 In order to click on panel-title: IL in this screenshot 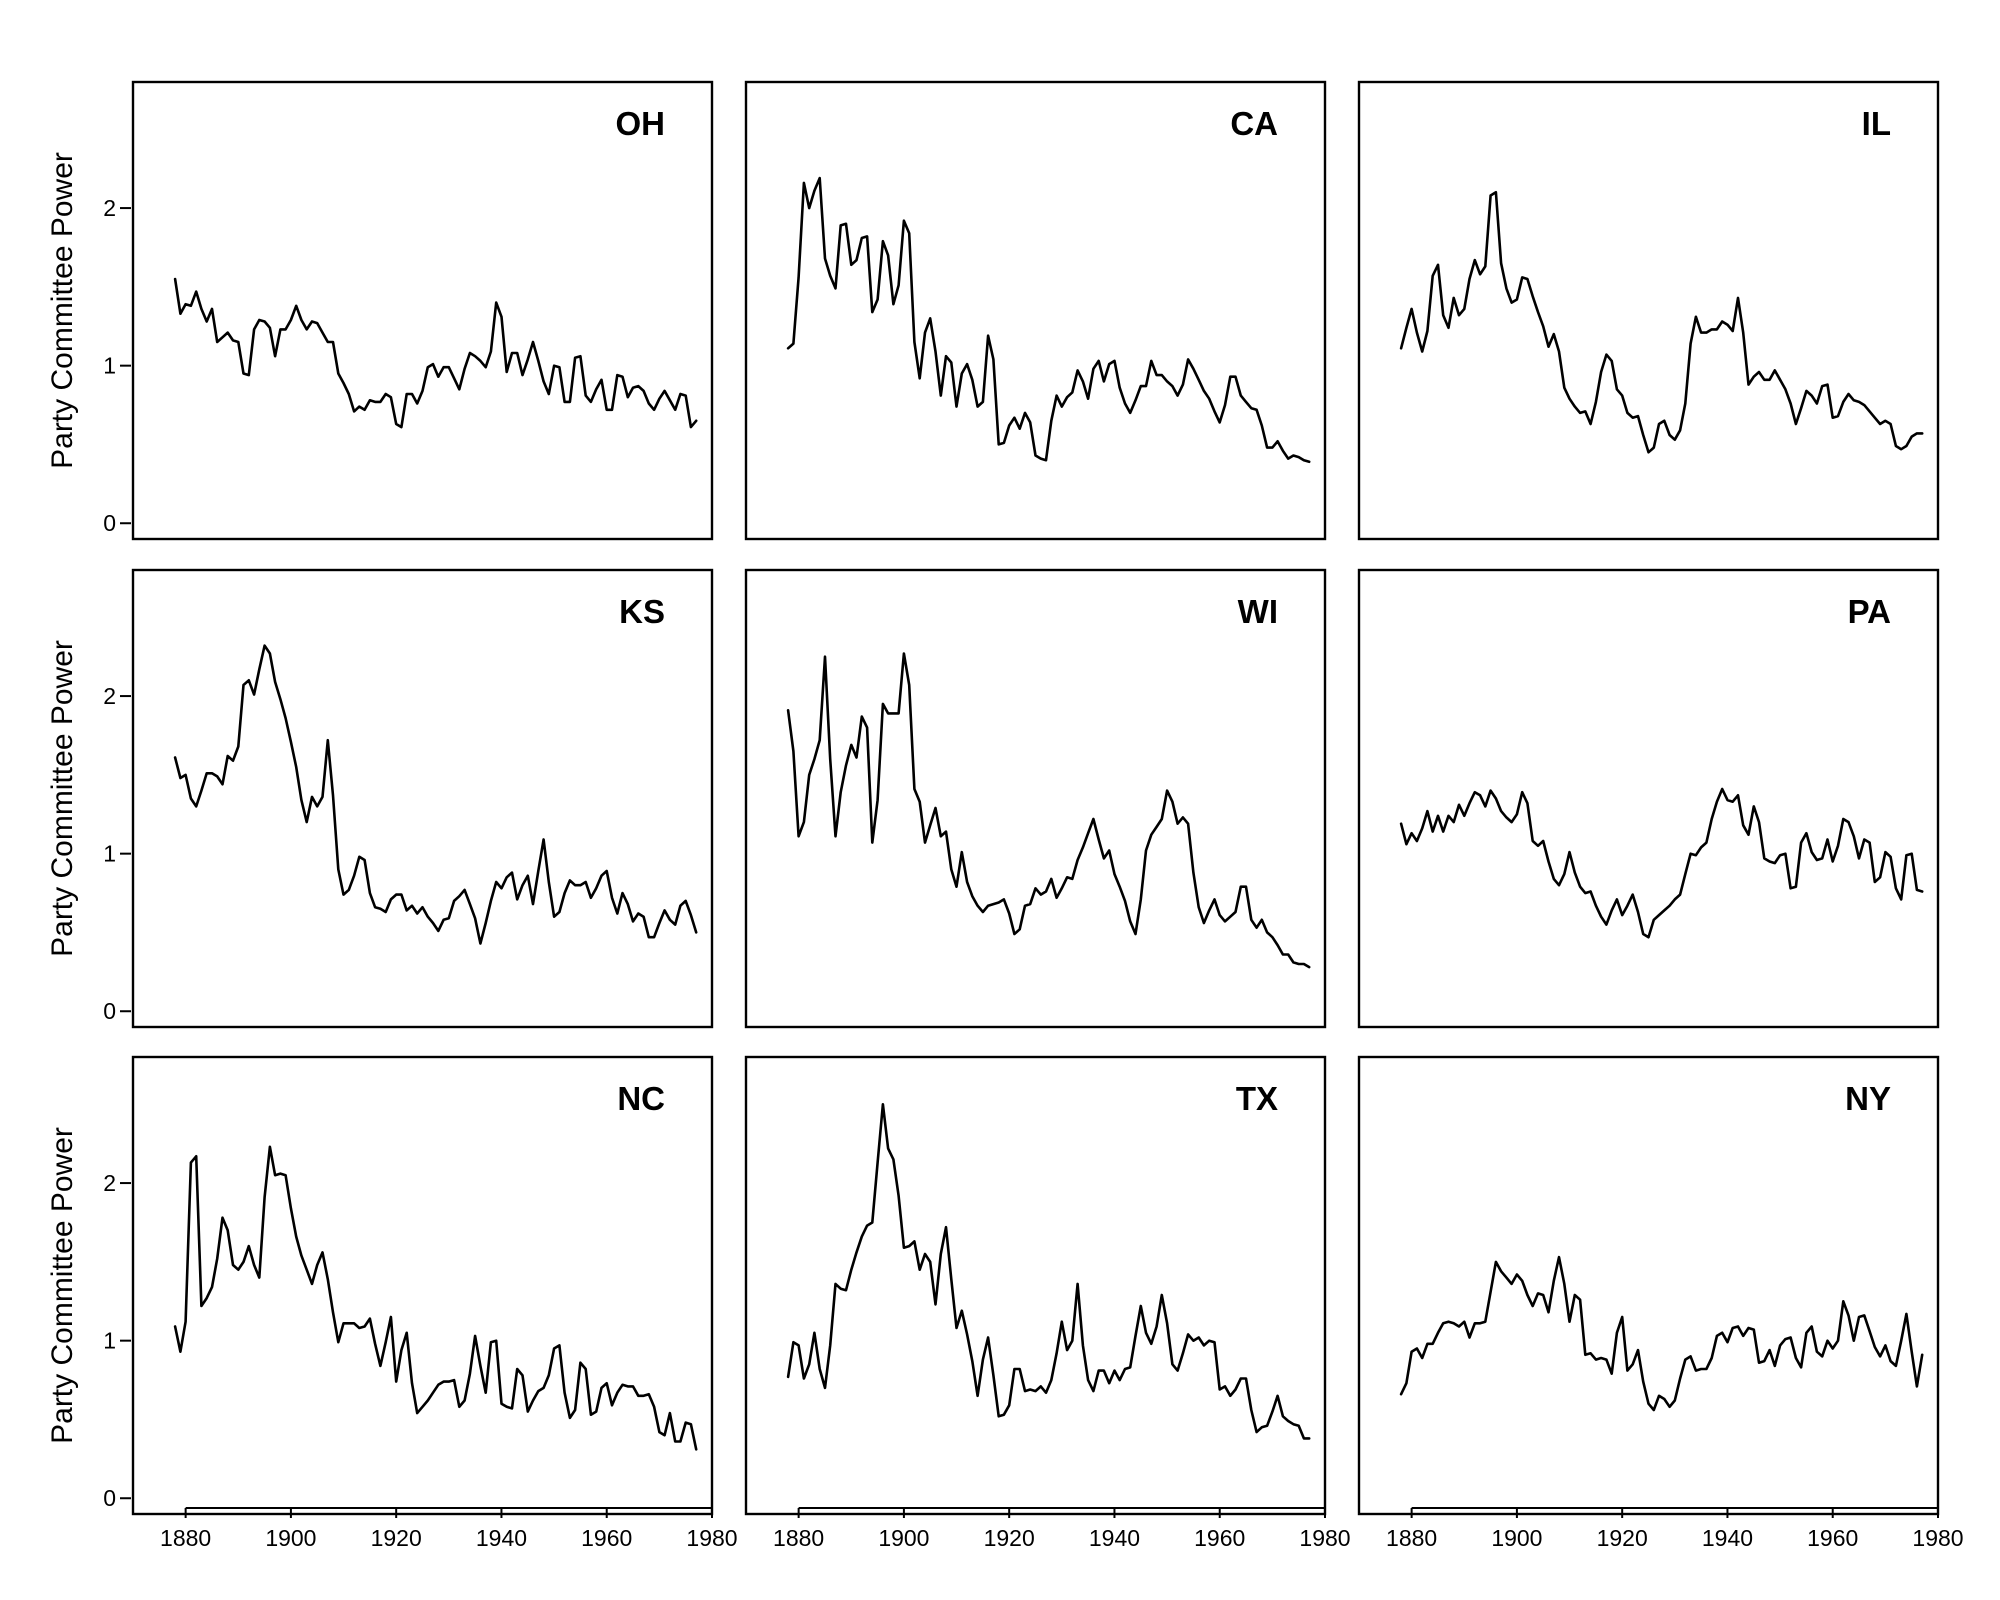, I will do `click(1876, 123)`.